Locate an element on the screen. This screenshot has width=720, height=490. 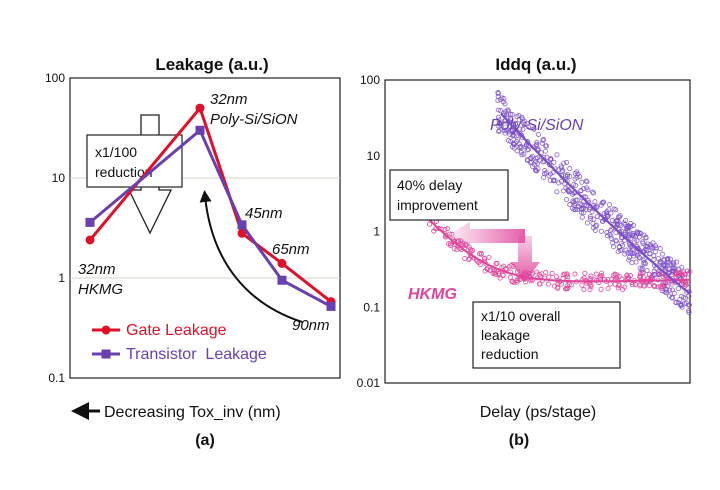
panel-b-title: Iddq (a.u.) is located at coordinates (535, 64).